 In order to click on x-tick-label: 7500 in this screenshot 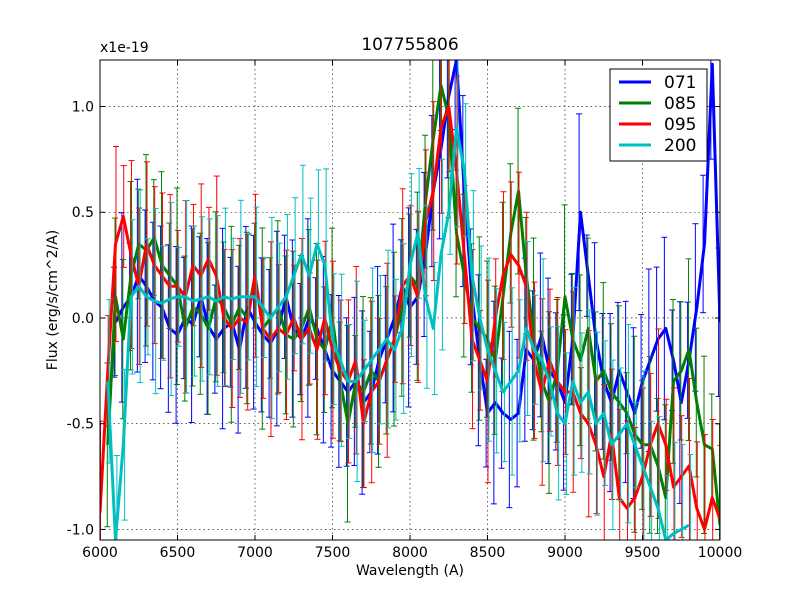, I will do `click(333, 553)`.